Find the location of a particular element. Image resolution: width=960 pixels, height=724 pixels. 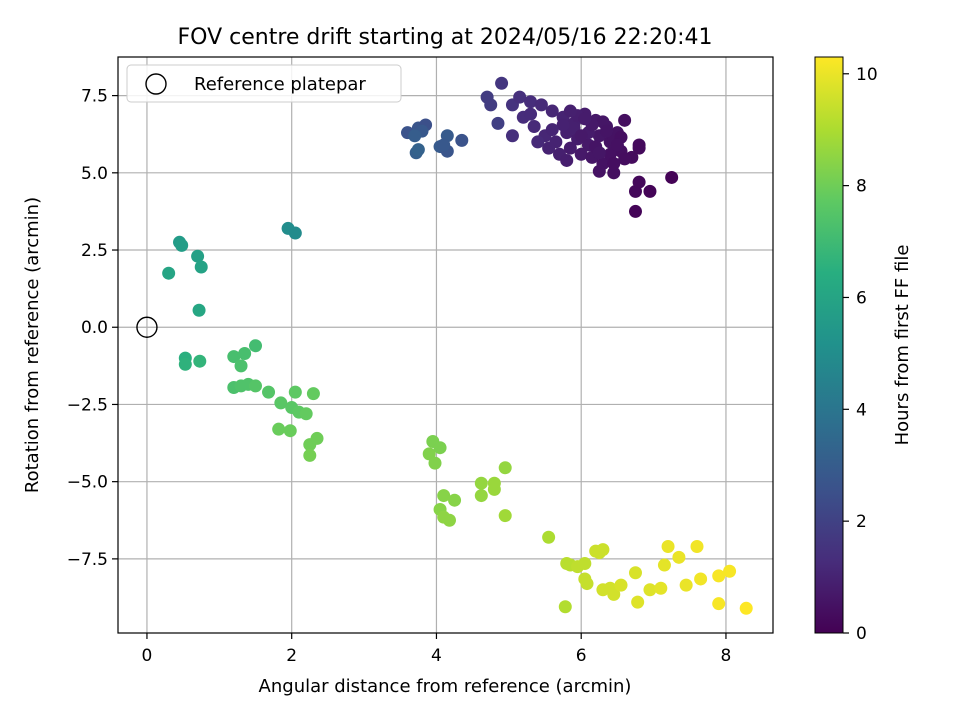

y-axis-ticks: −7.5 −5.0 −2.5 0.0 2.5 5.0 7.5 is located at coordinates (92, 328).